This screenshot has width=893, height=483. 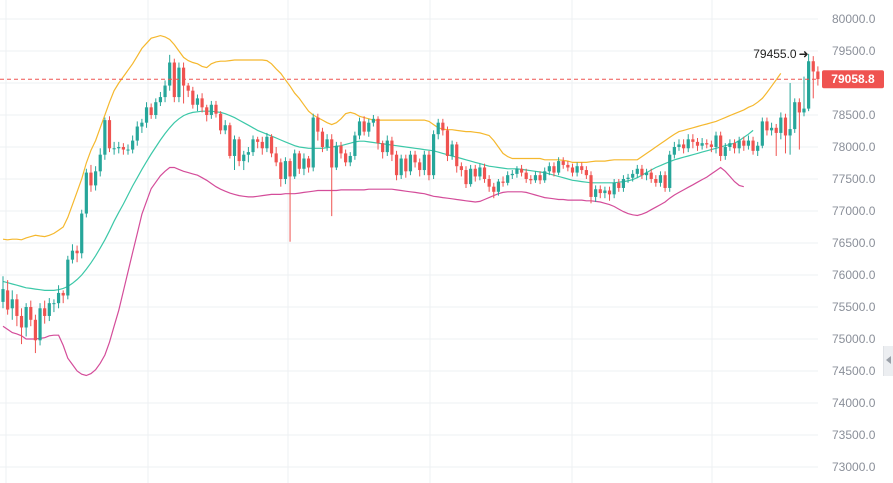 What do you see at coordinates (854, 339) in the screenshot?
I see `y-tick-label-10: 75000.0` at bounding box center [854, 339].